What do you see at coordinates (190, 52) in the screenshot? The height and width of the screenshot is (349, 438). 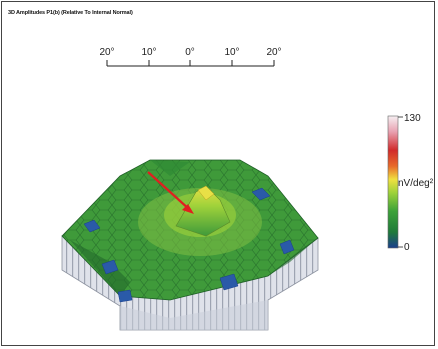 I see `scale-tick-label: 0°` at bounding box center [190, 52].